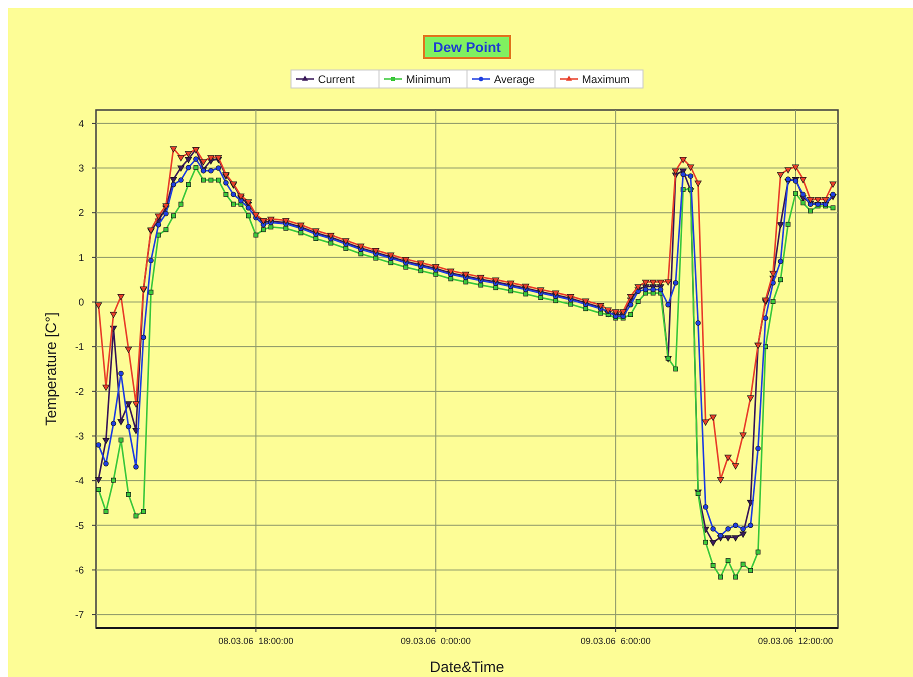  What do you see at coordinates (81, 124) in the screenshot?
I see `y-tick-label: 4` at bounding box center [81, 124].